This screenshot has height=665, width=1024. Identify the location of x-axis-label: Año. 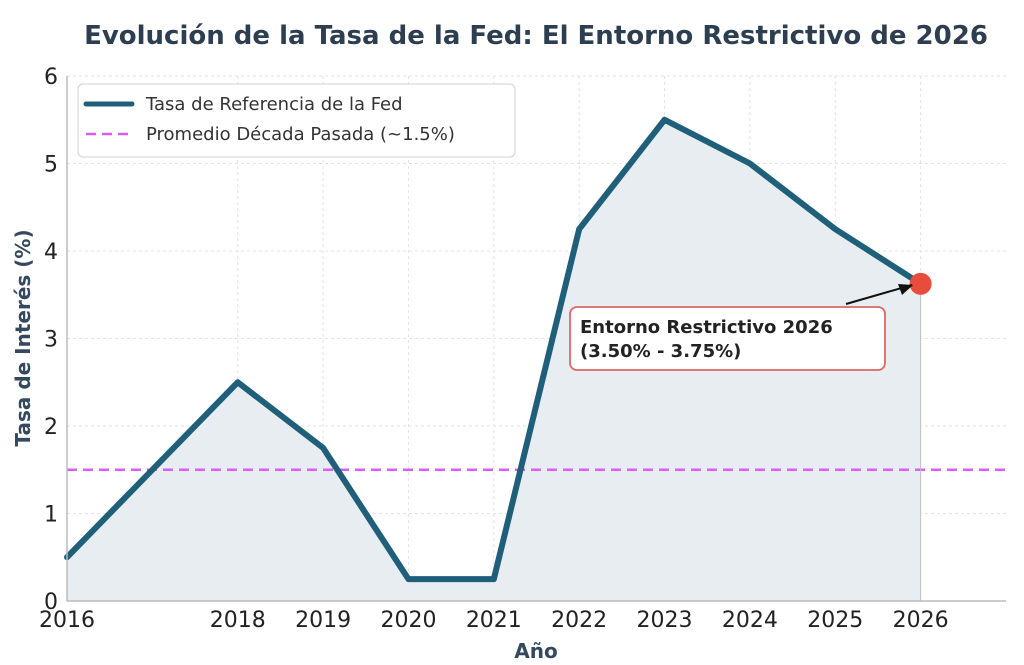
(535, 651).